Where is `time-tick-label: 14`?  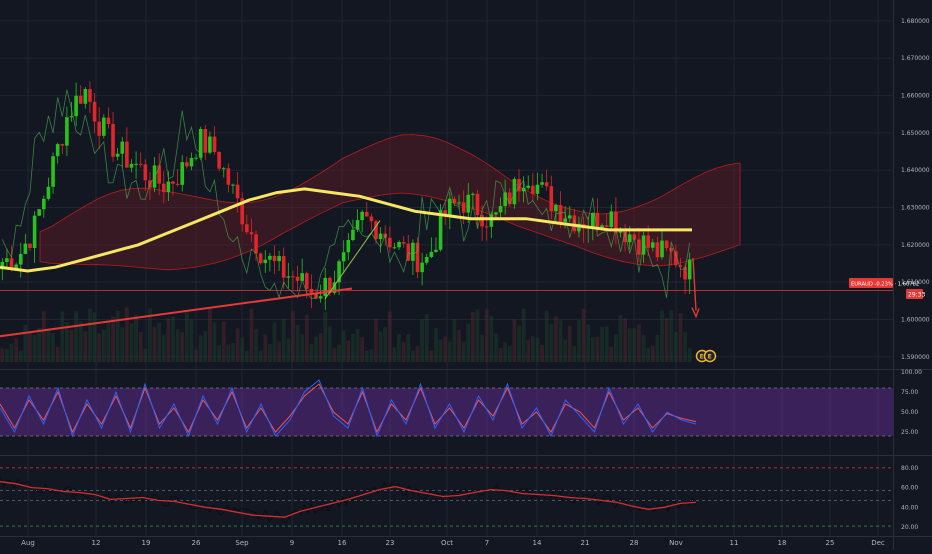 time-tick-label: 14 is located at coordinates (537, 543).